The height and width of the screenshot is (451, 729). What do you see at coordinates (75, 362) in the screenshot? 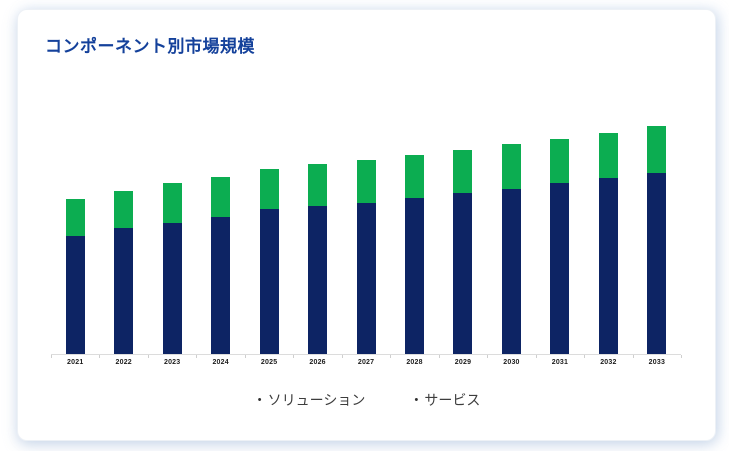
I see `x-axis-label: 2021` at bounding box center [75, 362].